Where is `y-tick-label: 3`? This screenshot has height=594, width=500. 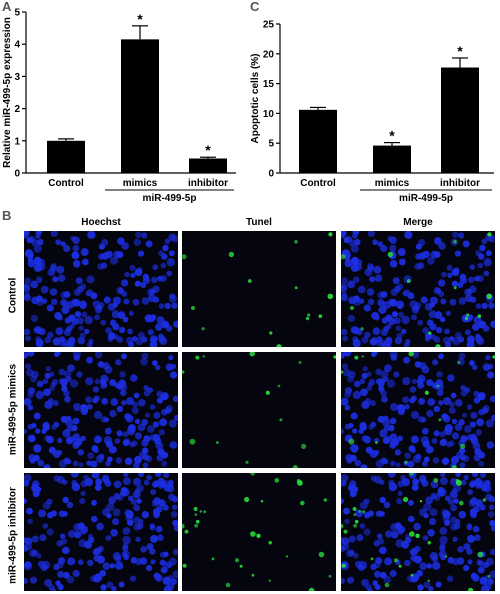
y-tick-label: 3 is located at coordinates (17, 77).